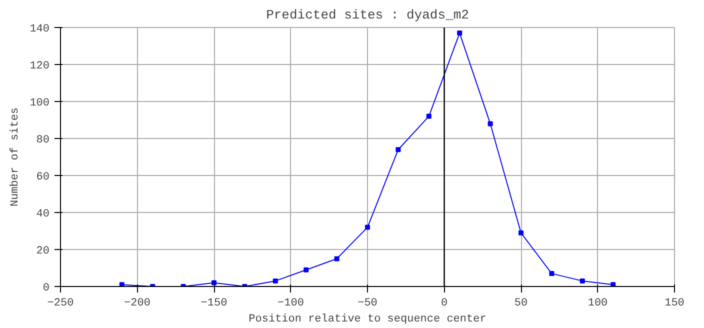  I want to click on x-tick-label: 0, so click(444, 304).